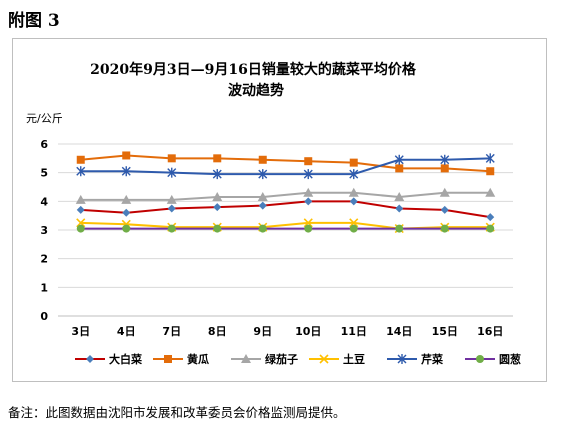  I want to click on x-tick-label: 9日, so click(262, 331).